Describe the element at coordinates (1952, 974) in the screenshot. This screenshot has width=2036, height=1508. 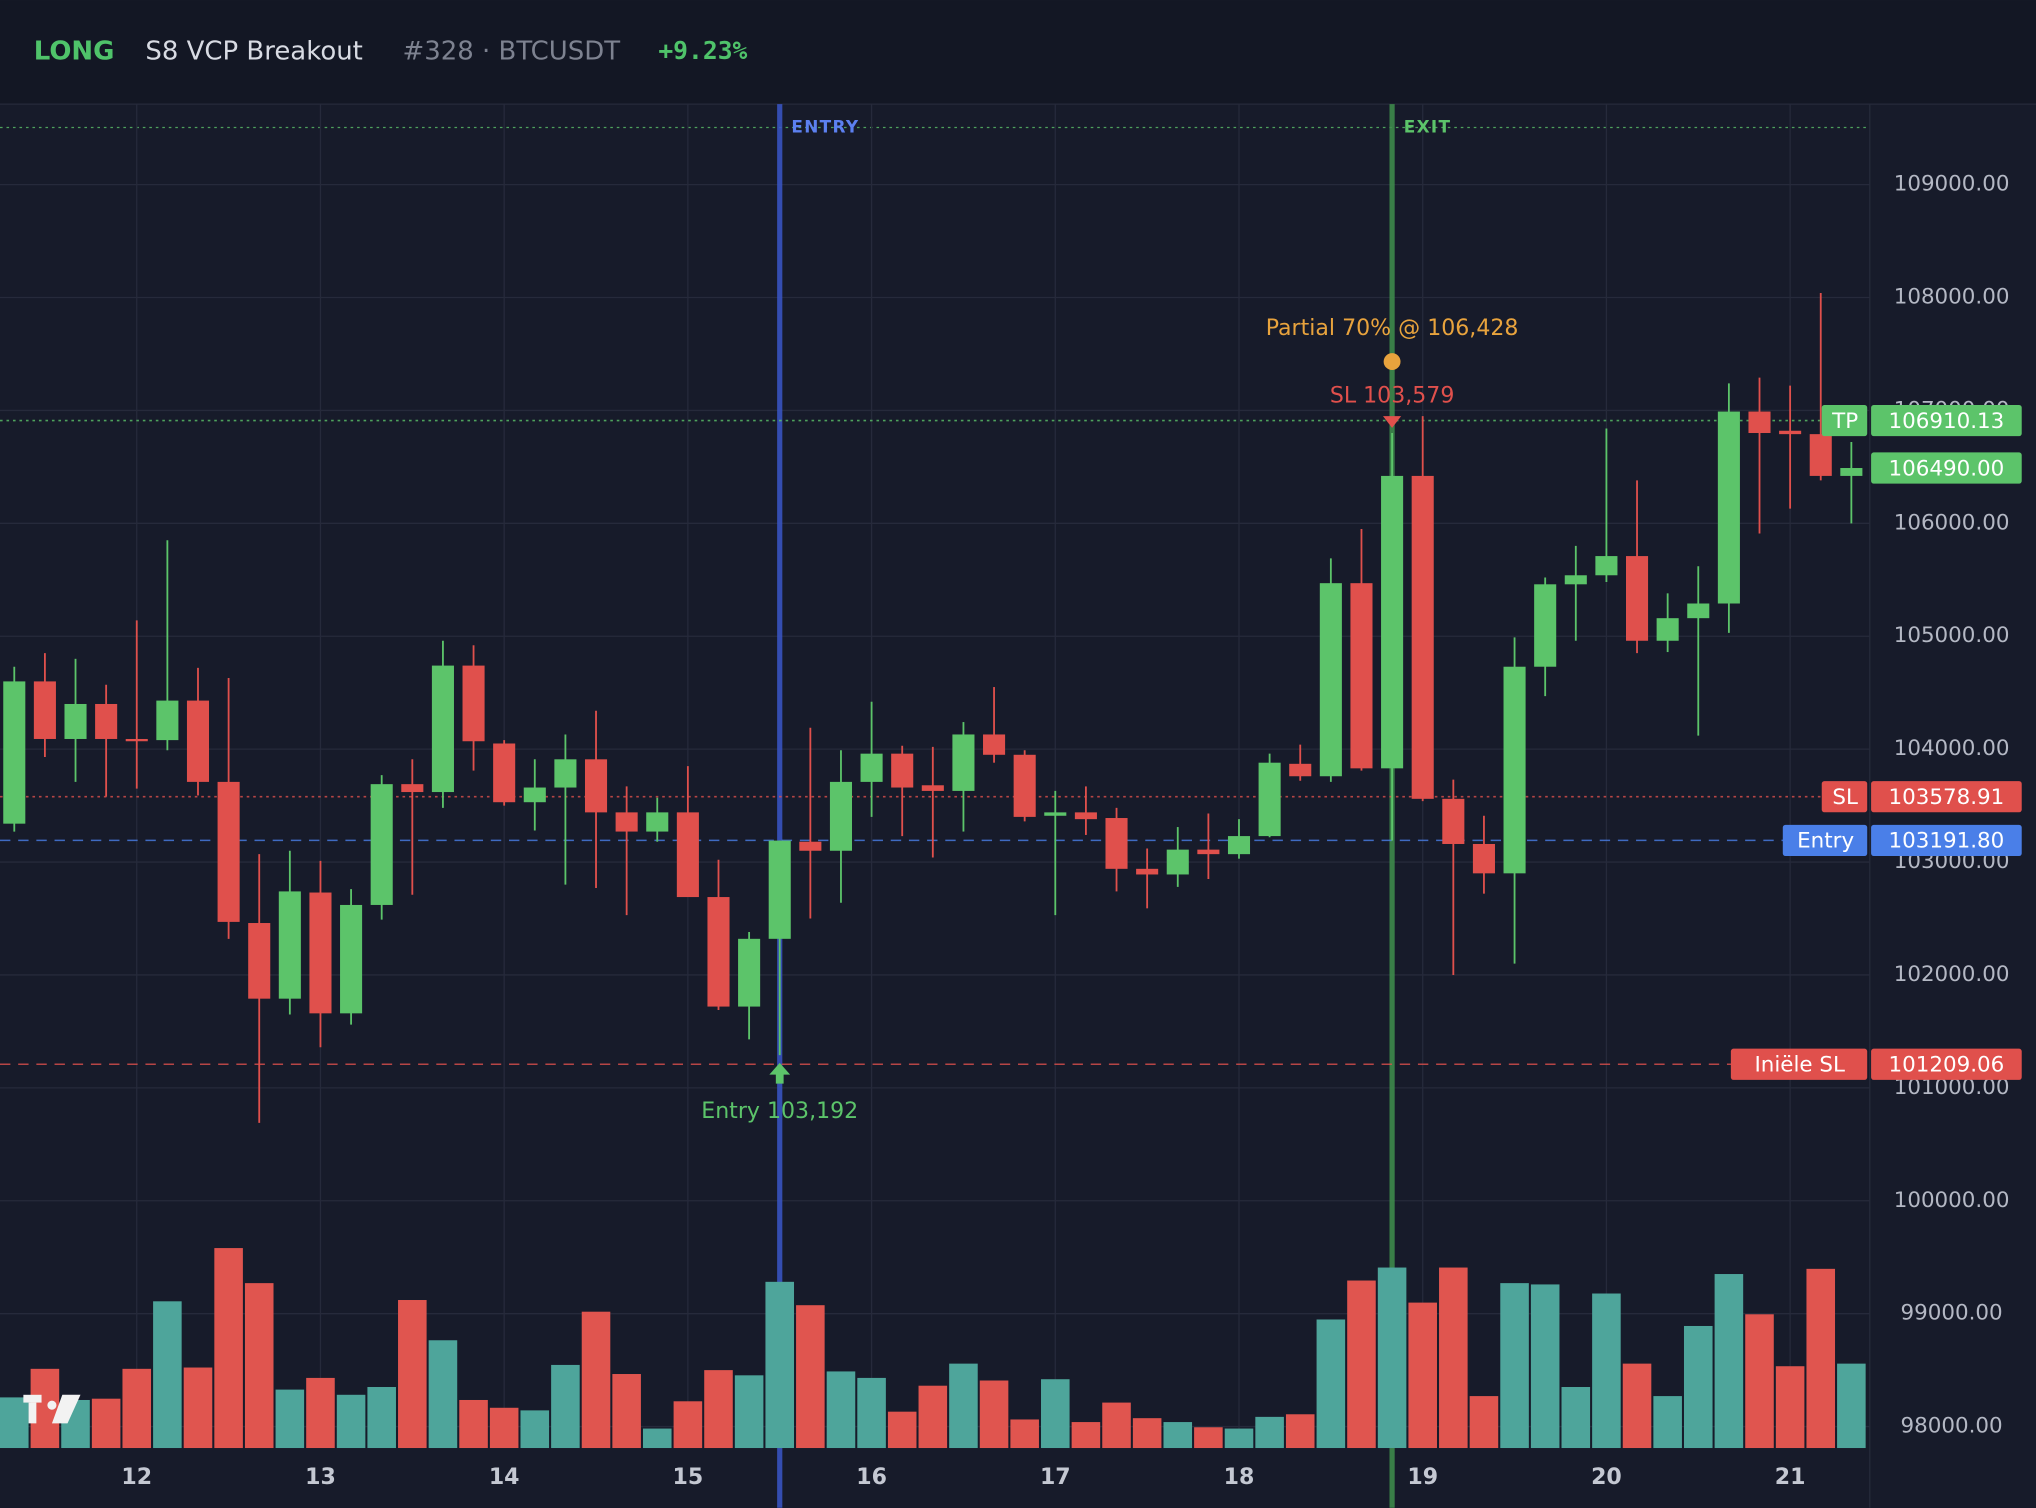
I see `y-tick-label: 102000.00` at that location.